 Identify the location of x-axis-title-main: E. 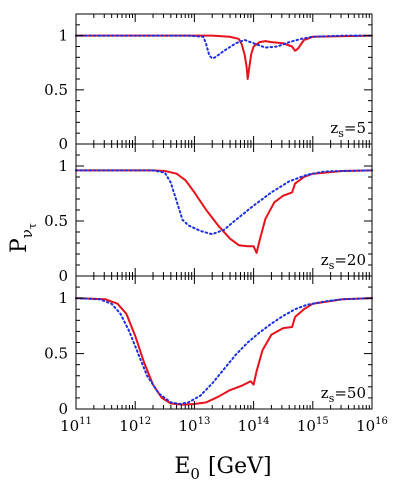
(182, 466).